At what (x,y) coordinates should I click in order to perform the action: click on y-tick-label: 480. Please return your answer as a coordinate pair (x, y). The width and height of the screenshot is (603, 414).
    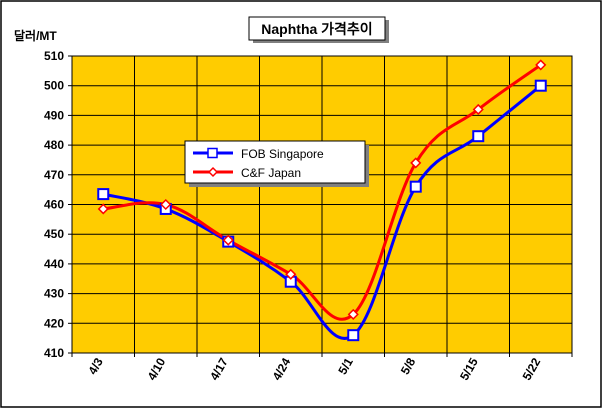
    Looking at the image, I should click on (54, 145).